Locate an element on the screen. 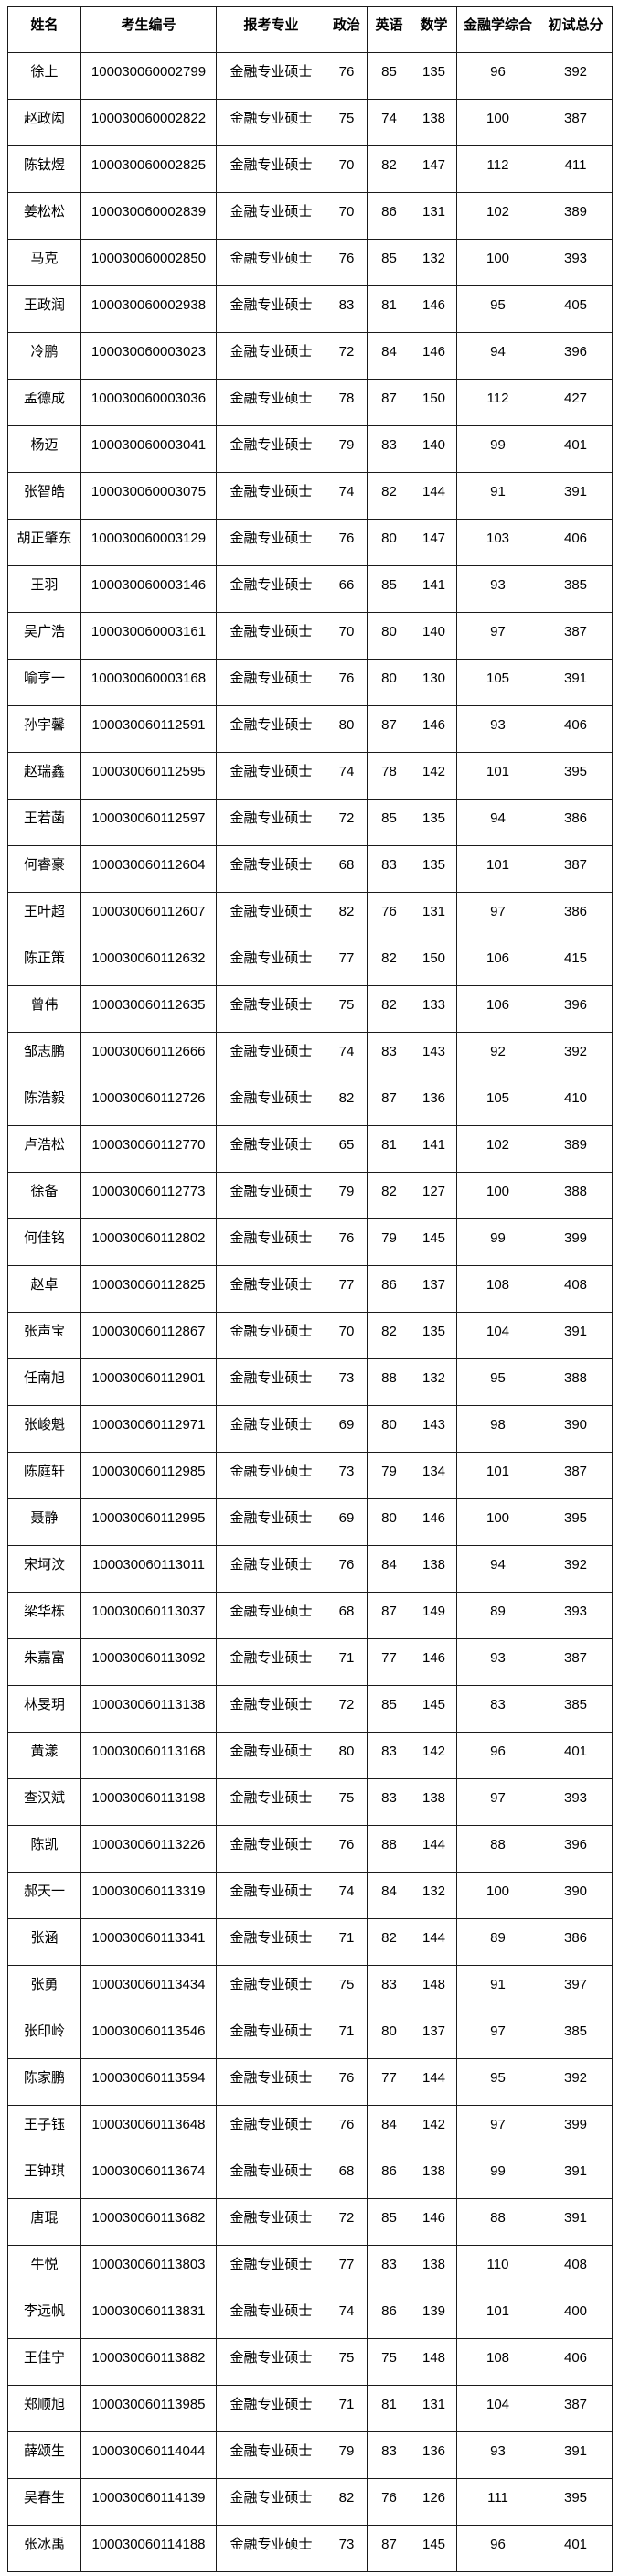 The width and height of the screenshot is (619, 2576). cell-math: 140 is located at coordinates (434, 449).